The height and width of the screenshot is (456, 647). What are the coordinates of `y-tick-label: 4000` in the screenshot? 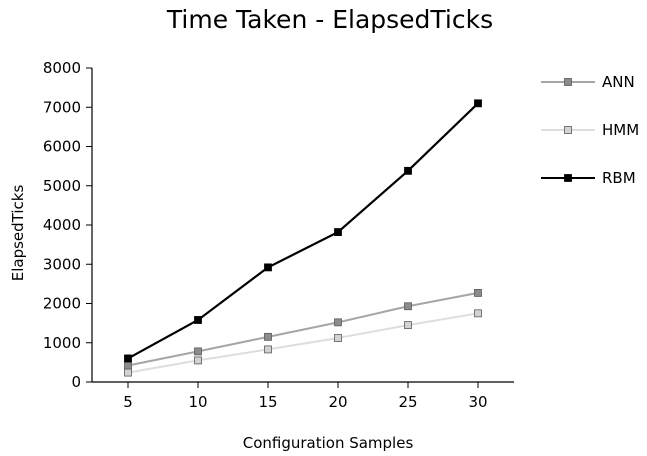 It's located at (62, 225).